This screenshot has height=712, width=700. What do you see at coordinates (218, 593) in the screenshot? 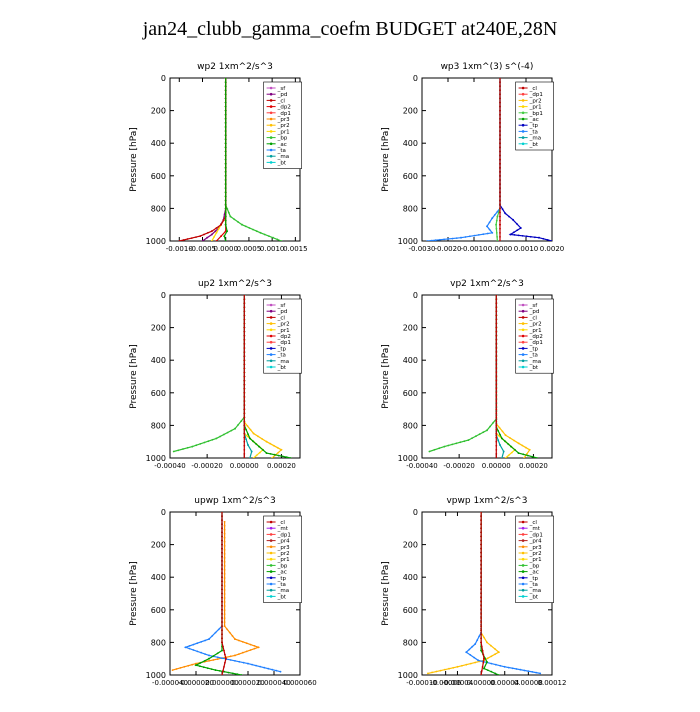
I see `series-line-ac` at bounding box center [218, 593].